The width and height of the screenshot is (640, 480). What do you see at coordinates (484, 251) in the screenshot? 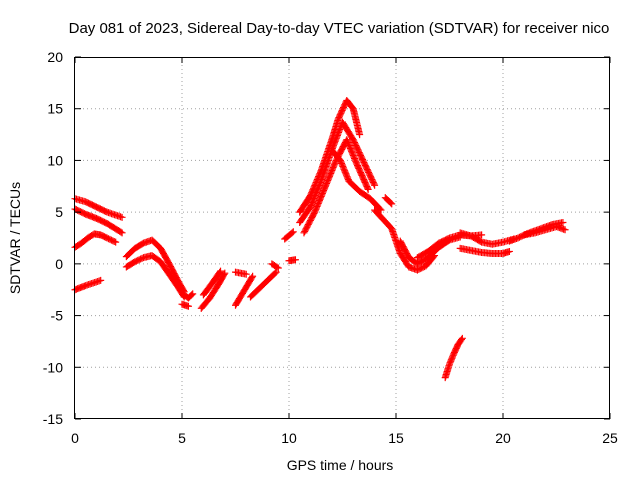
I see `series-track-z` at bounding box center [484, 251].